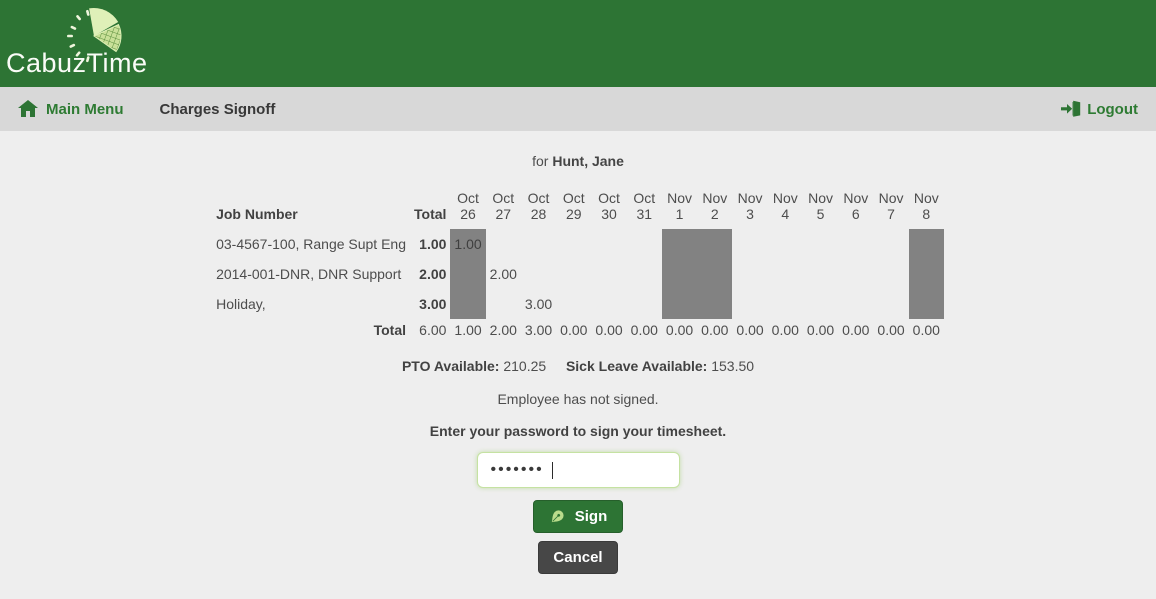 The width and height of the screenshot is (1156, 599). I want to click on pto-value: 210.25, so click(525, 366).